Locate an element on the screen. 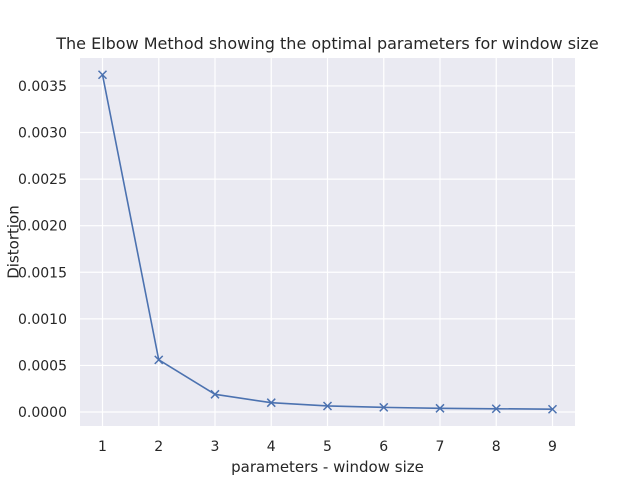 The image size is (640, 480). y-tick-label: 0.0035 is located at coordinates (42, 87).